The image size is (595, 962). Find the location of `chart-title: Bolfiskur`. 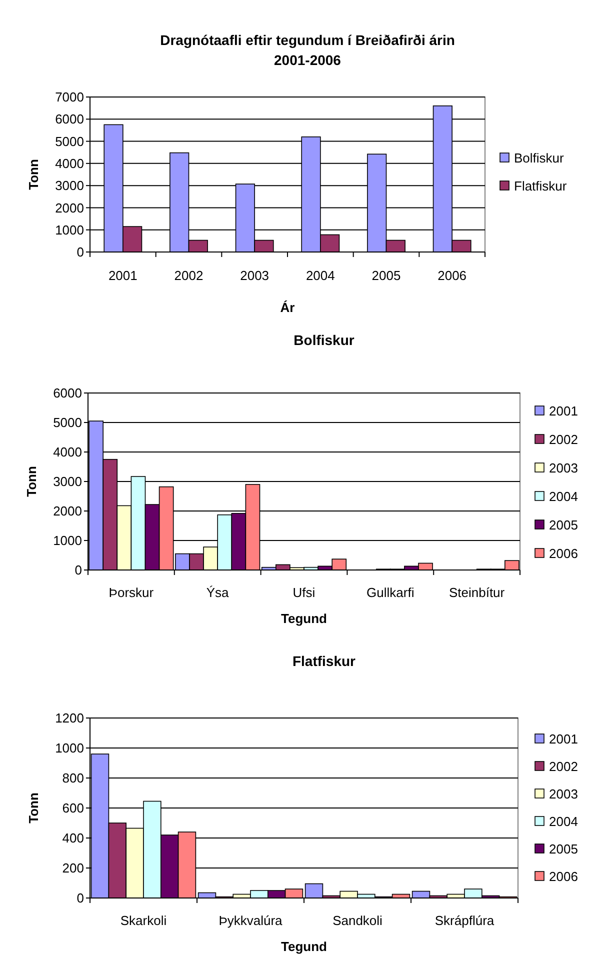

chart-title: Bolfiskur is located at coordinates (324, 340).